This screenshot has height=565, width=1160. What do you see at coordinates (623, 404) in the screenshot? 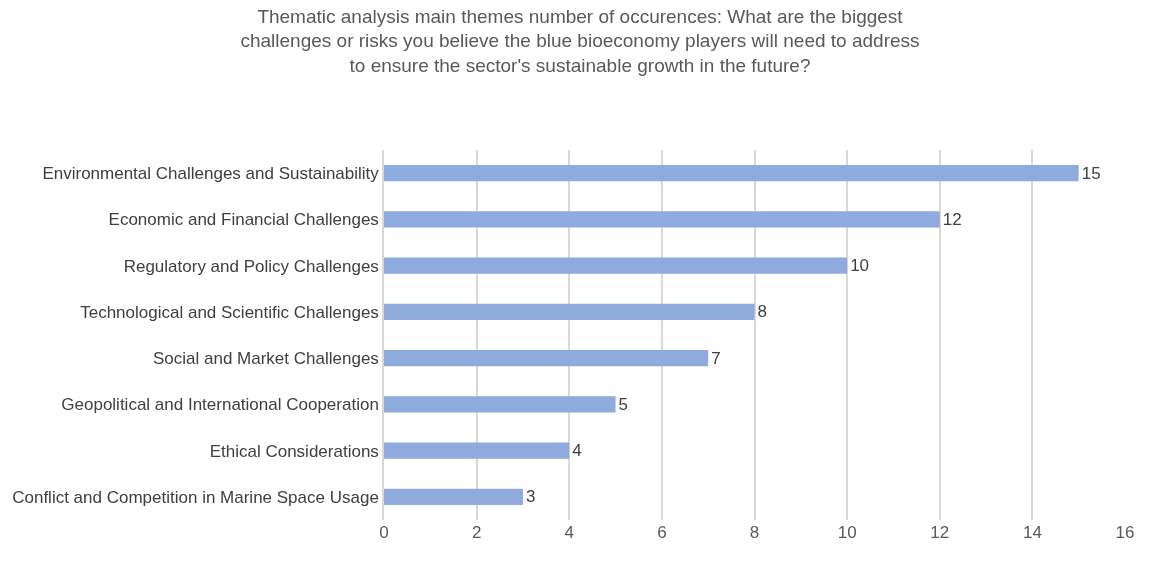
I see `data-label: 5` at bounding box center [623, 404].